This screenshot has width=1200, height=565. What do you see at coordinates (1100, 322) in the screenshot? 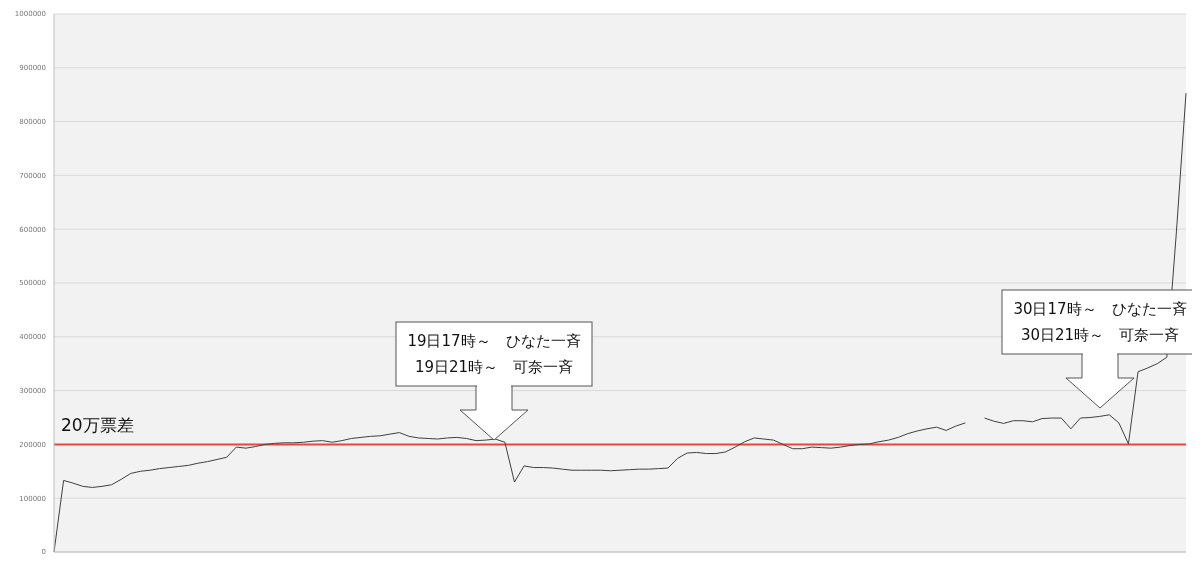
I see `annotation: 30日17時～ ひなた一斉 30日21時～ 可奈一斉` at bounding box center [1100, 322].